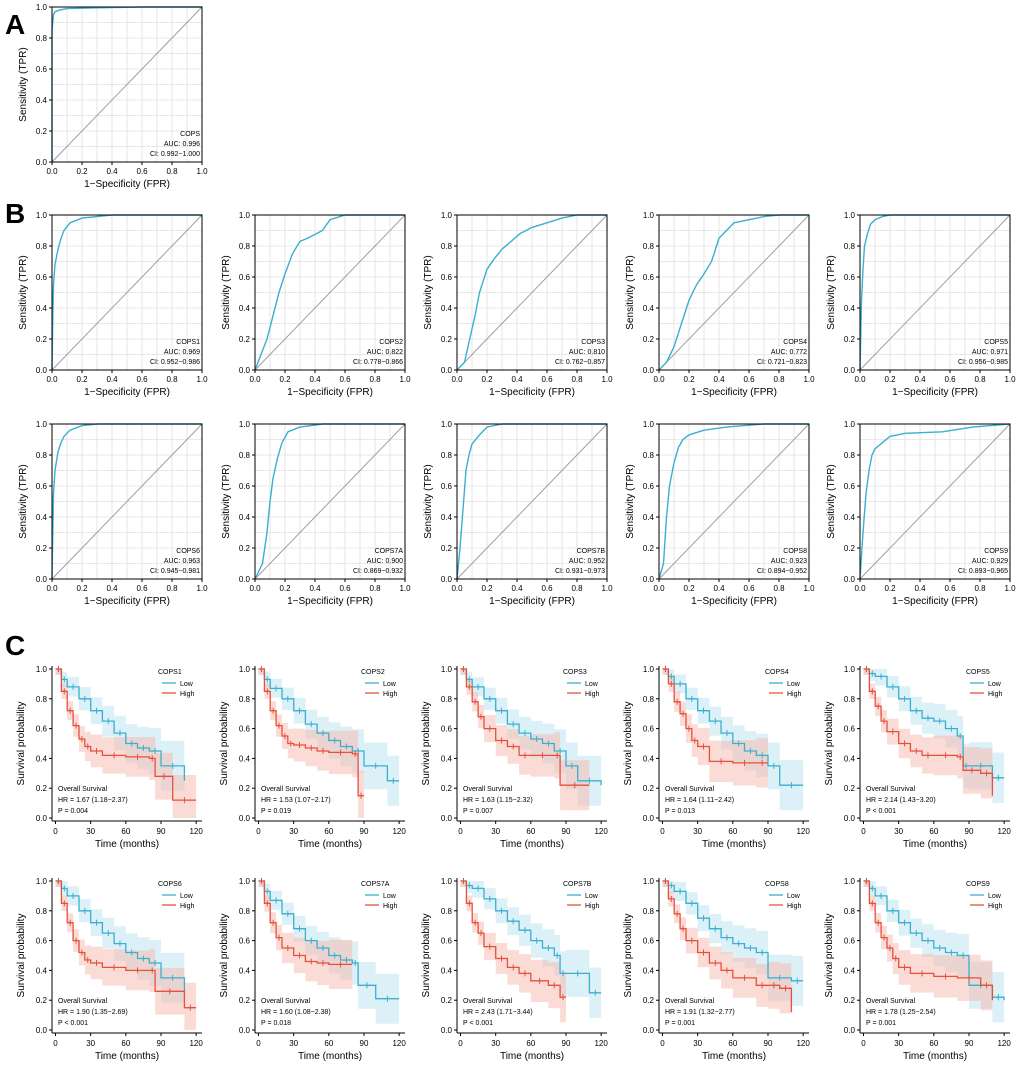 The height and width of the screenshot is (1073, 1020). I want to click on roc-curve-cops3, so click(531, 292).